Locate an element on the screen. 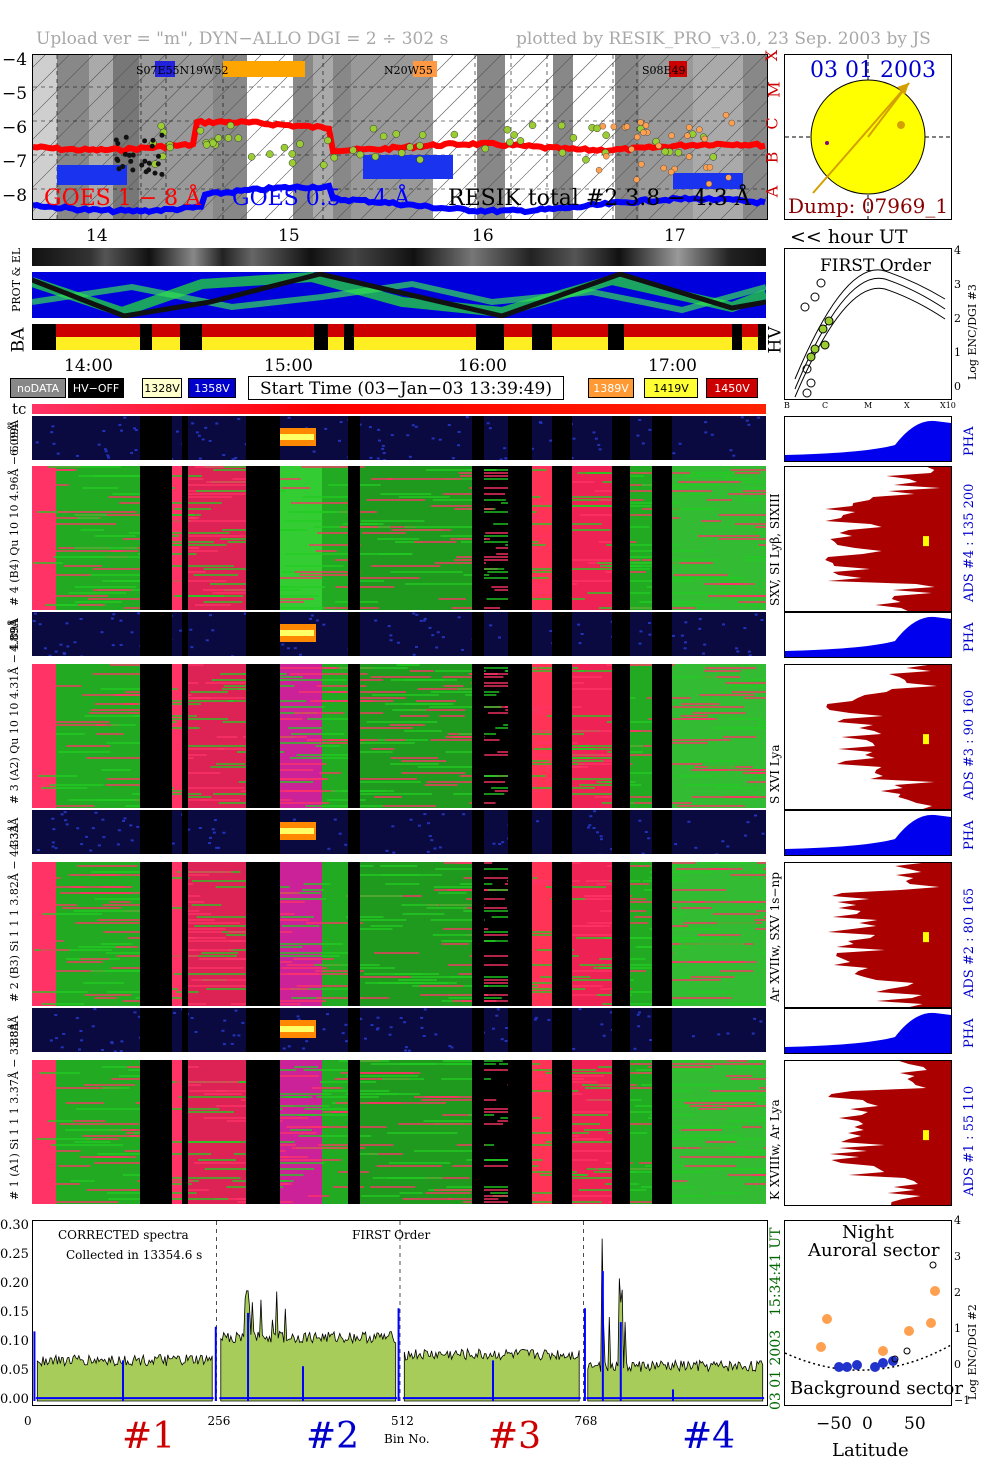 The height and width of the screenshot is (1477, 1004). channel-label: # 3 (A2) Qu 10 10 4.31Å − 4.89Å is located at coordinates (14, 711).